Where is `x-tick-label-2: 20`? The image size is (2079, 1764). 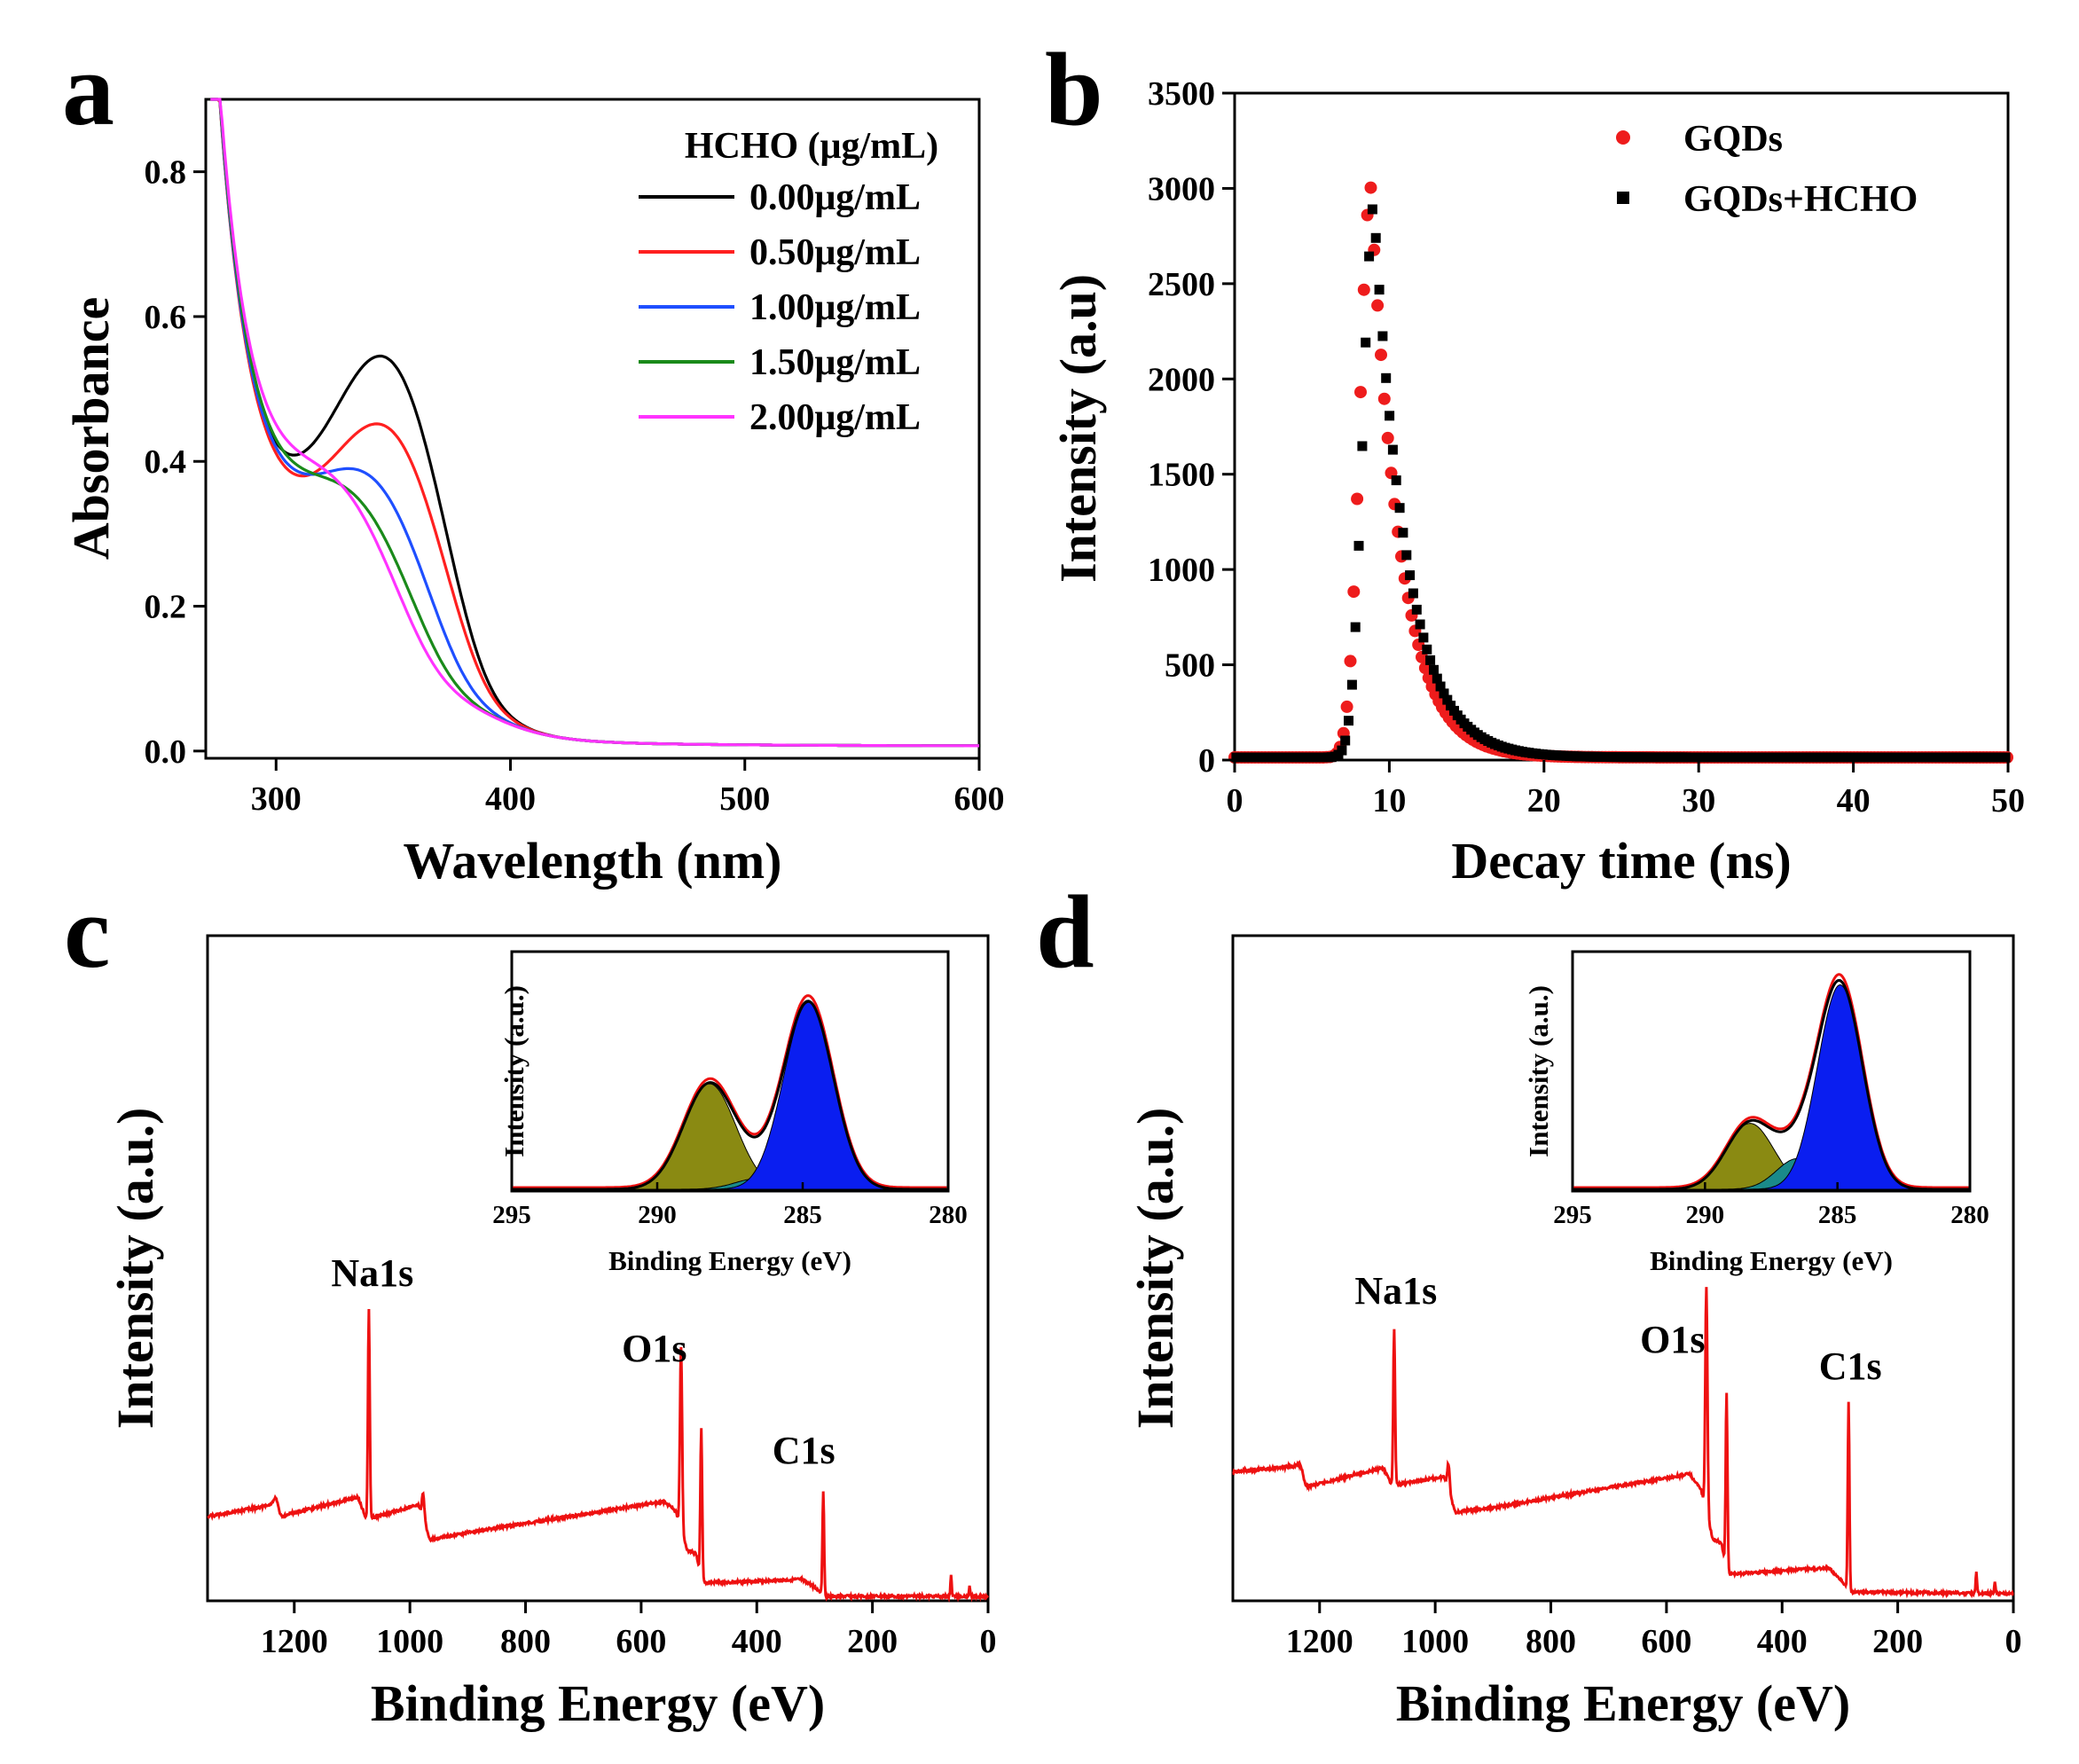
x-tick-label-2: 20 is located at coordinates (1544, 801).